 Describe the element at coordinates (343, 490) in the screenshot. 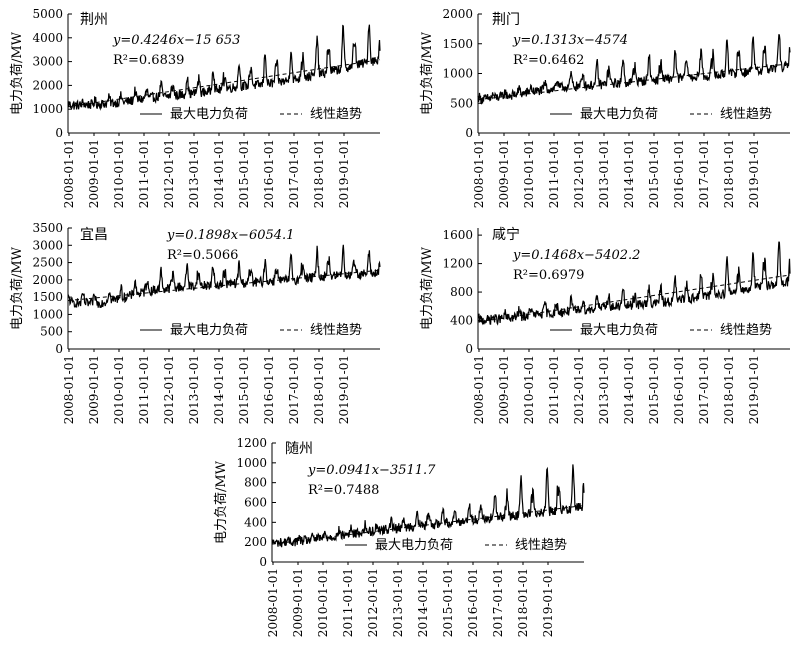

I see `r-squared-label: R²=0.7488` at that location.